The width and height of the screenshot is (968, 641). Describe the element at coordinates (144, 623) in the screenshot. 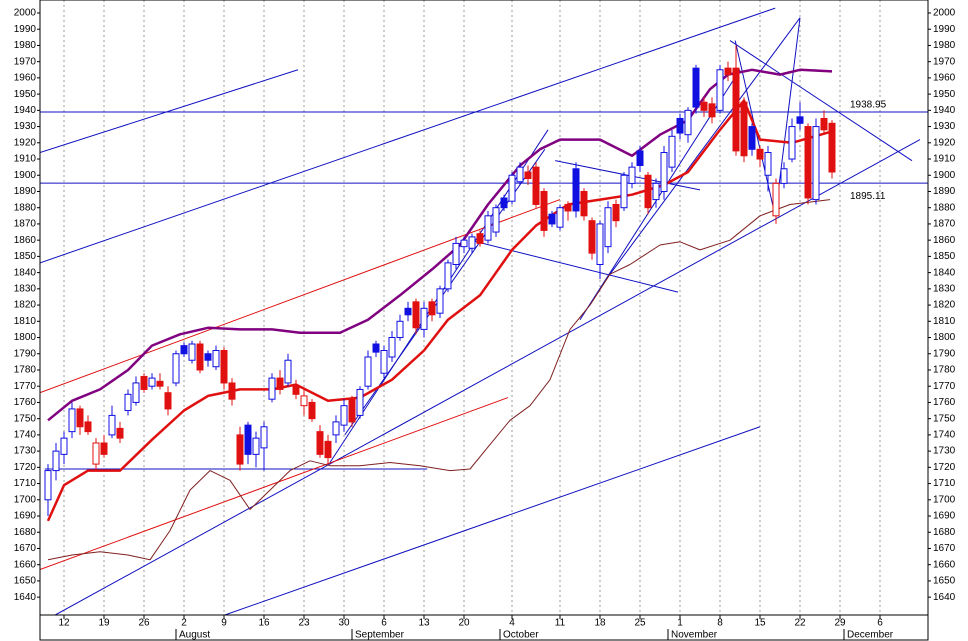

I see `x-tick-label: 26` at that location.